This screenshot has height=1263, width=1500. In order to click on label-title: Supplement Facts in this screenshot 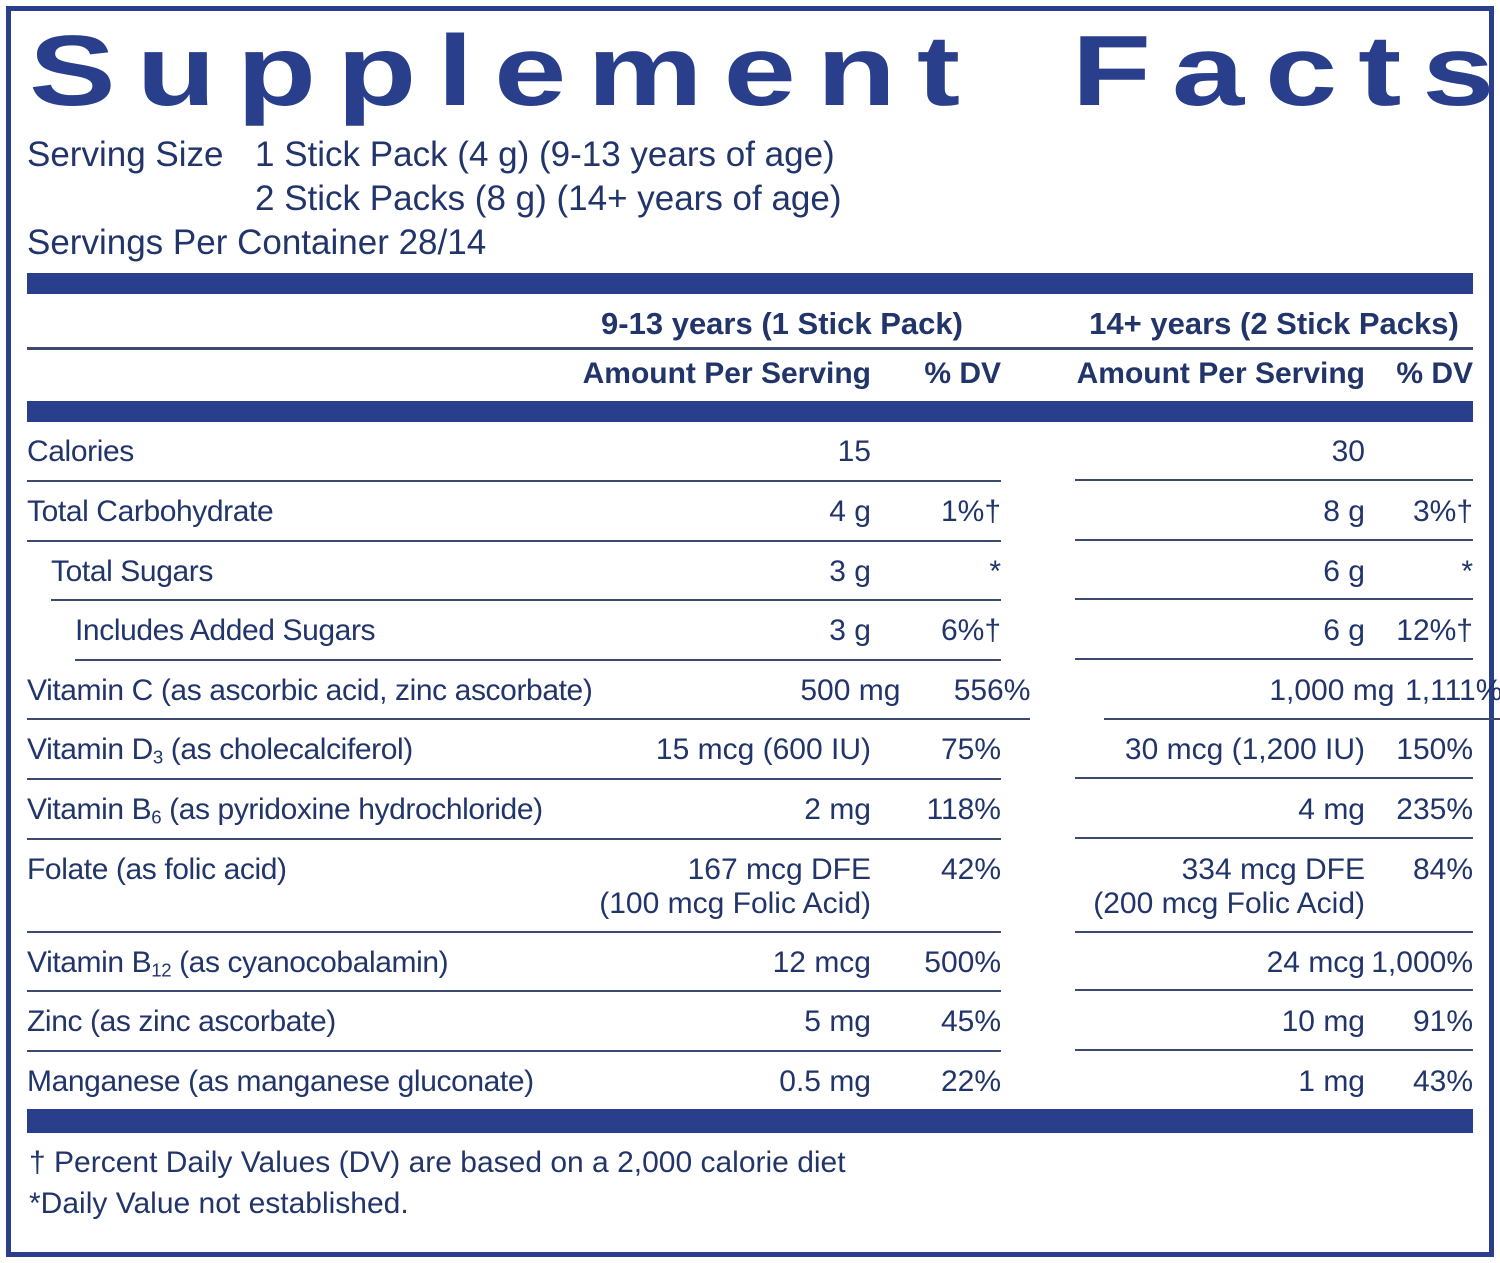, I will do `click(764, 71)`.